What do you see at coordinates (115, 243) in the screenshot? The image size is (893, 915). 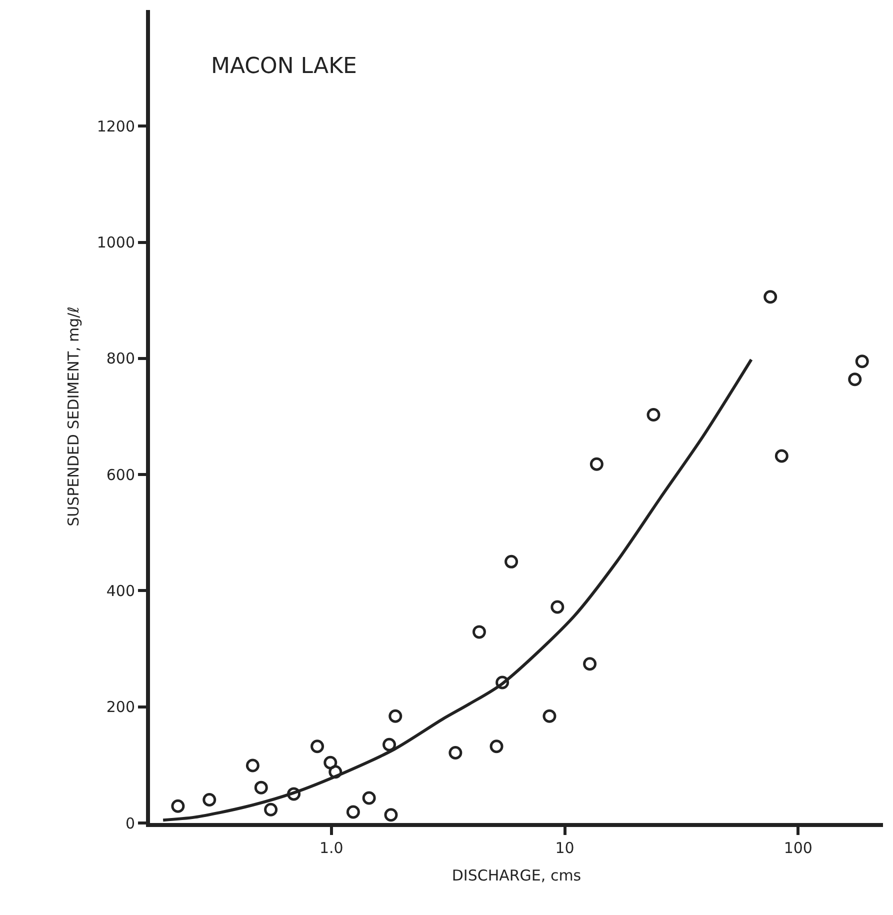 I see `y-tick-label: 1000` at bounding box center [115, 243].